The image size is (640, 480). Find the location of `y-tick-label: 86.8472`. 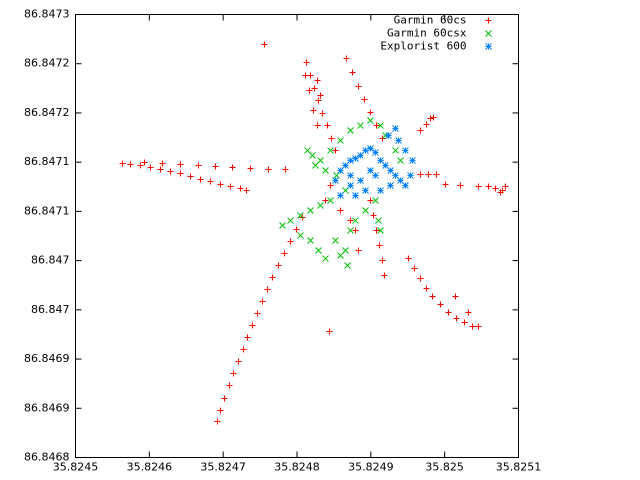

y-tick-label: 86.8472 is located at coordinates (47, 112).